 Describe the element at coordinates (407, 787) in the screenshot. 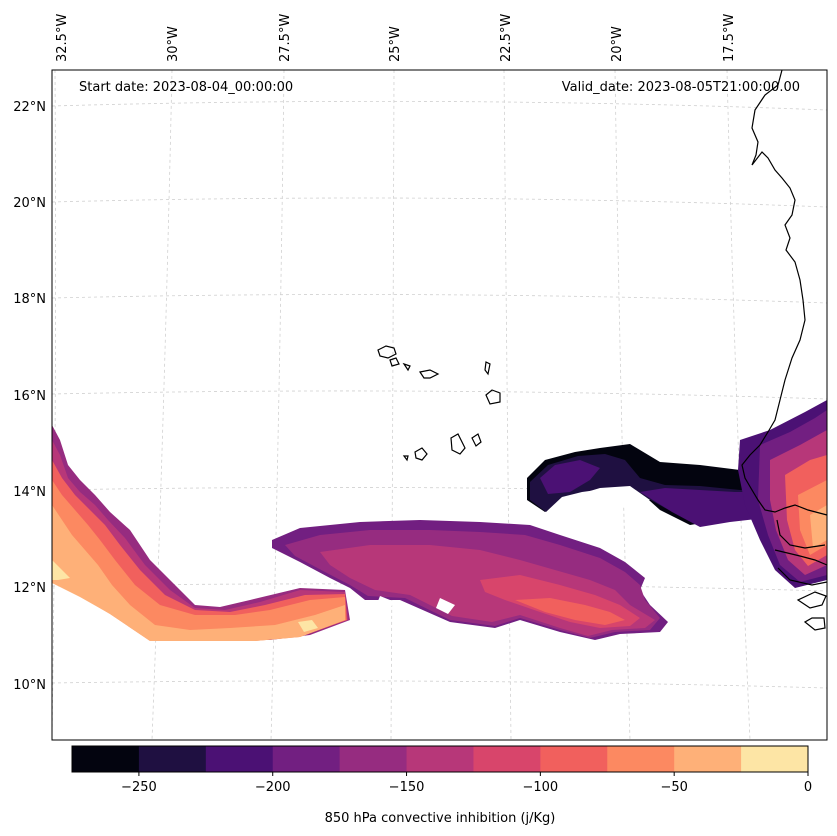

I see `colorbar-tick-label: −150` at that location.